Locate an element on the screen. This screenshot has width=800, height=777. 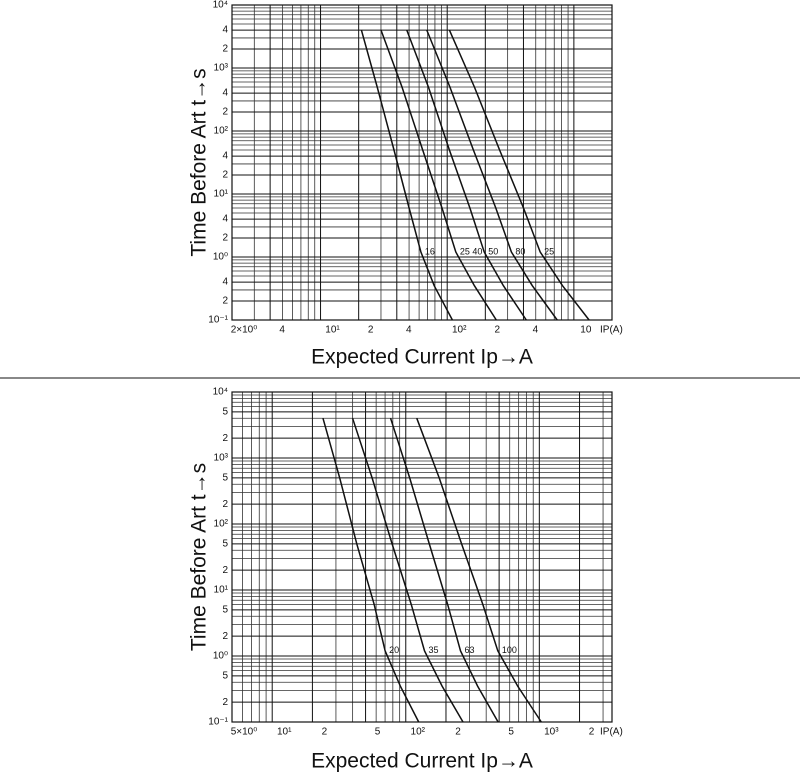
curve-label: 100 is located at coordinates (509, 650).